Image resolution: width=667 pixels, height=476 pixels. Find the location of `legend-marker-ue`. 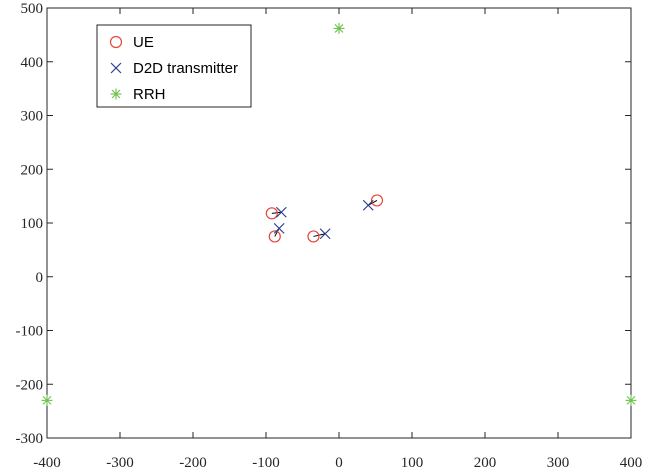

legend-marker-ue is located at coordinates (116, 42).